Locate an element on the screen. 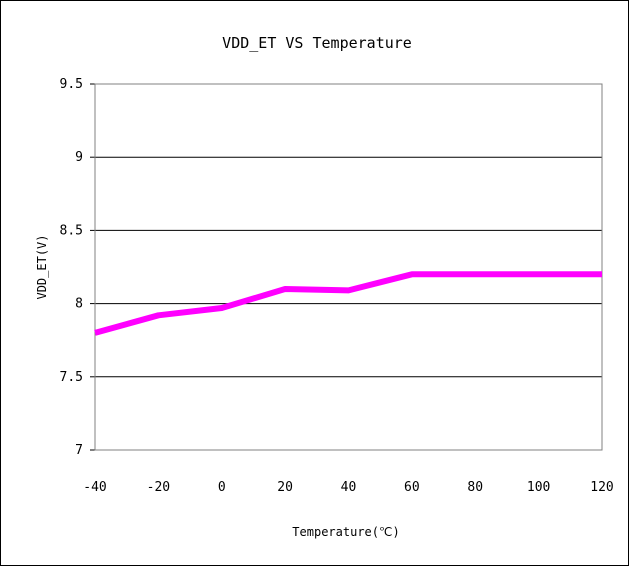  y-tick-label: 9.5 is located at coordinates (71, 84).